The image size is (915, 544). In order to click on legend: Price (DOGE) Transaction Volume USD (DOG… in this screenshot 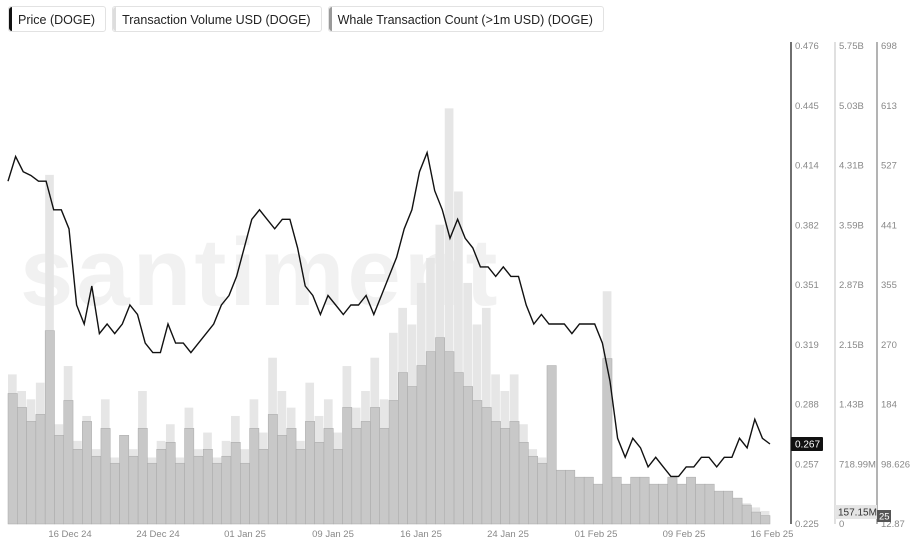, I will do `click(306, 19)`.